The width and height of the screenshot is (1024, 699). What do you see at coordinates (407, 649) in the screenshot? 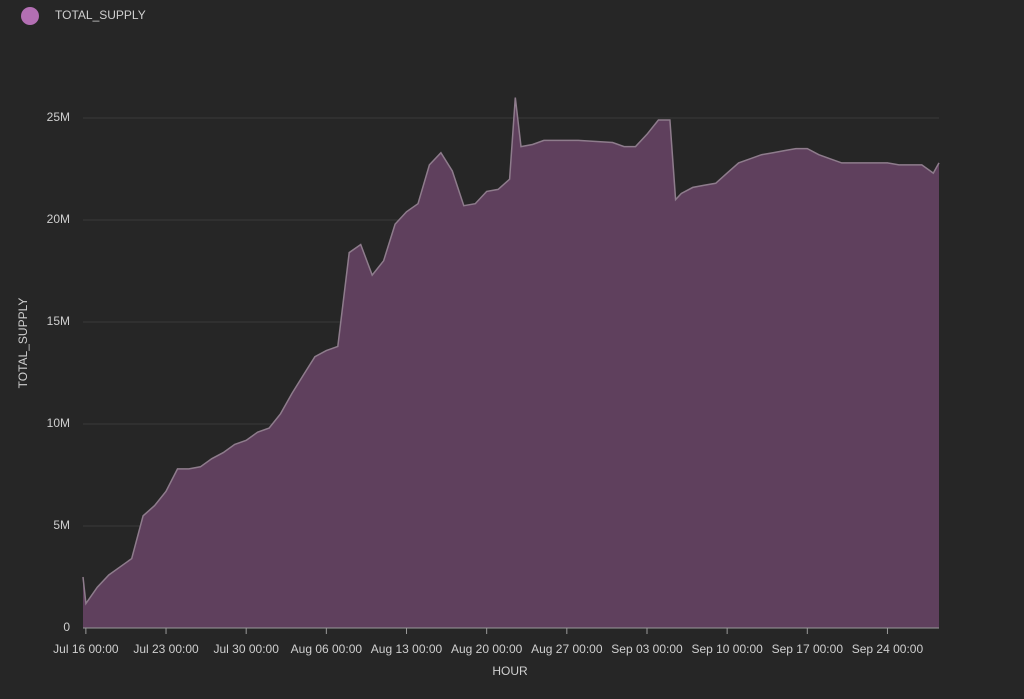
I see `x-tick-label: Aug 13 00:00` at bounding box center [407, 649].